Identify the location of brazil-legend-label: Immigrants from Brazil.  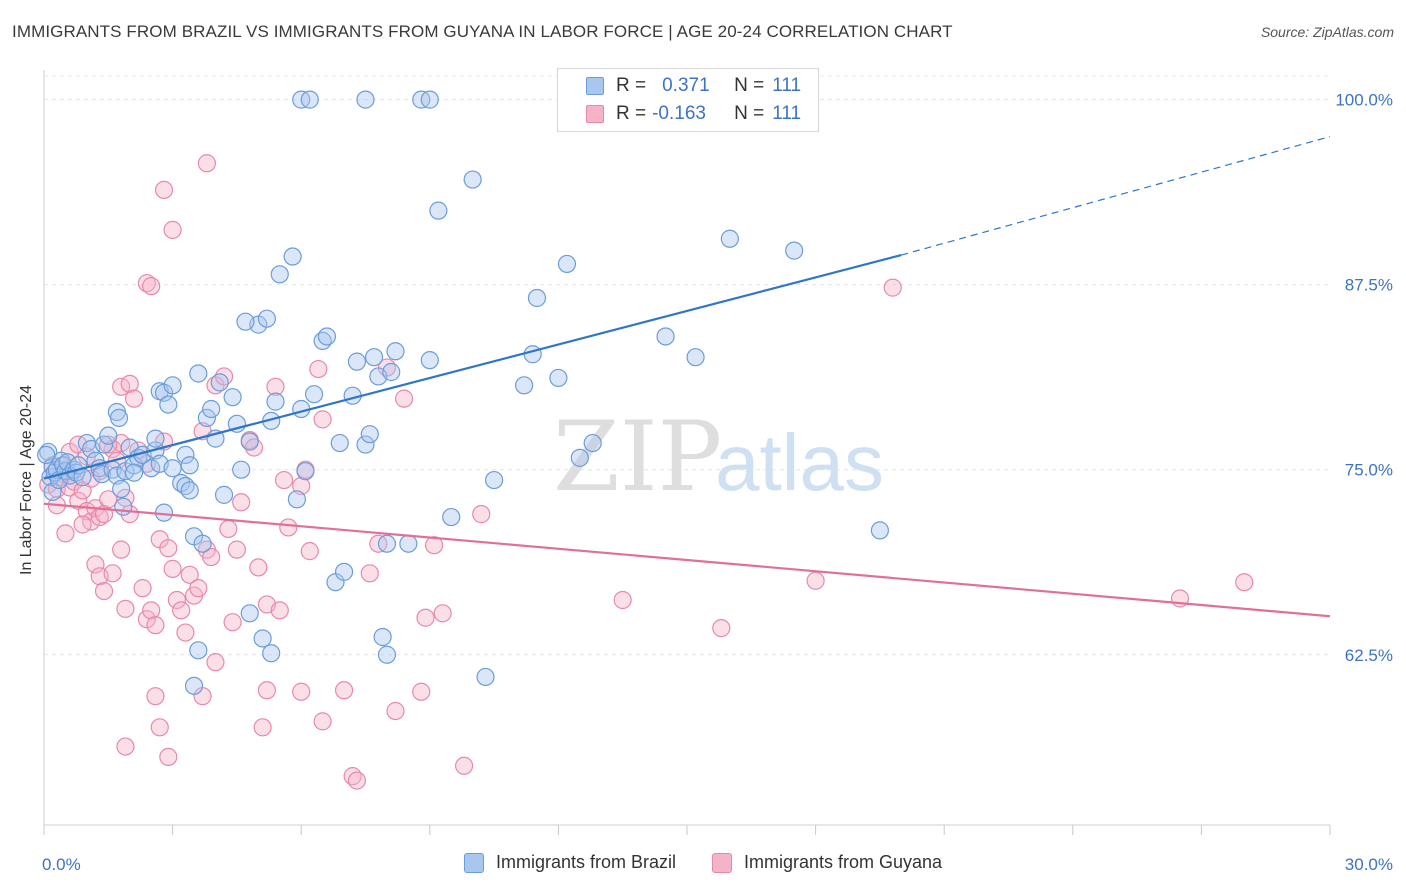
(585, 862).